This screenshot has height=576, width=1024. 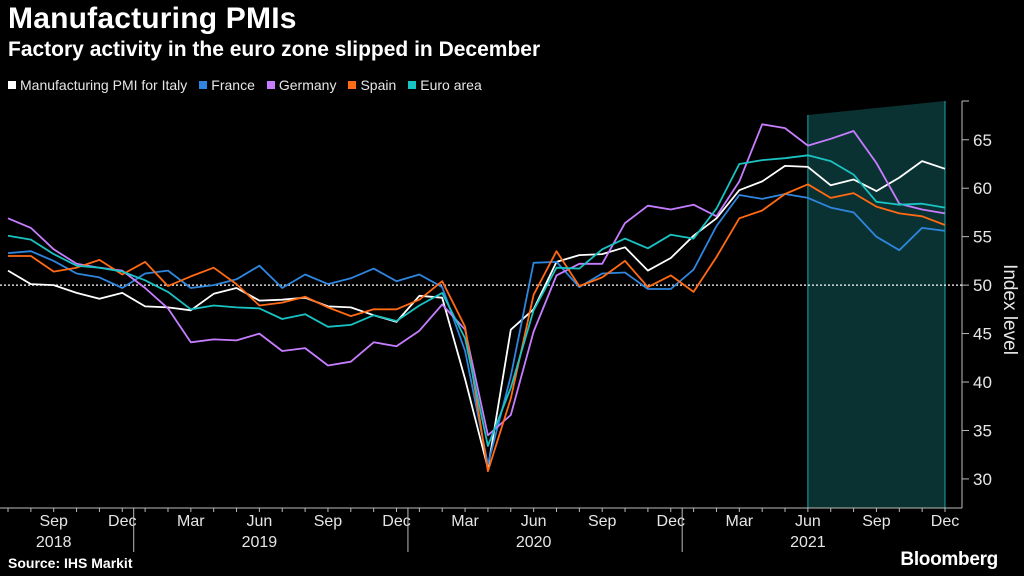 What do you see at coordinates (982, 140) in the screenshot?
I see `y-tick-label: 65` at bounding box center [982, 140].